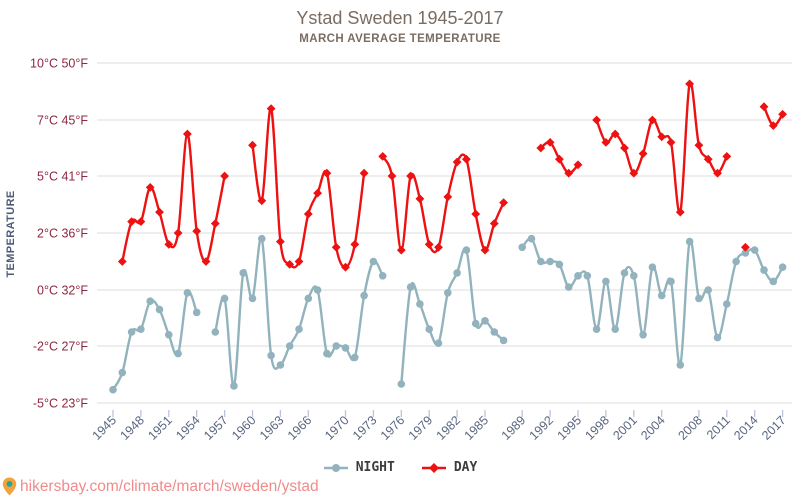 This screenshot has width=800, height=500. Describe the element at coordinates (9, 484) in the screenshot. I see `pin-hole` at that location.